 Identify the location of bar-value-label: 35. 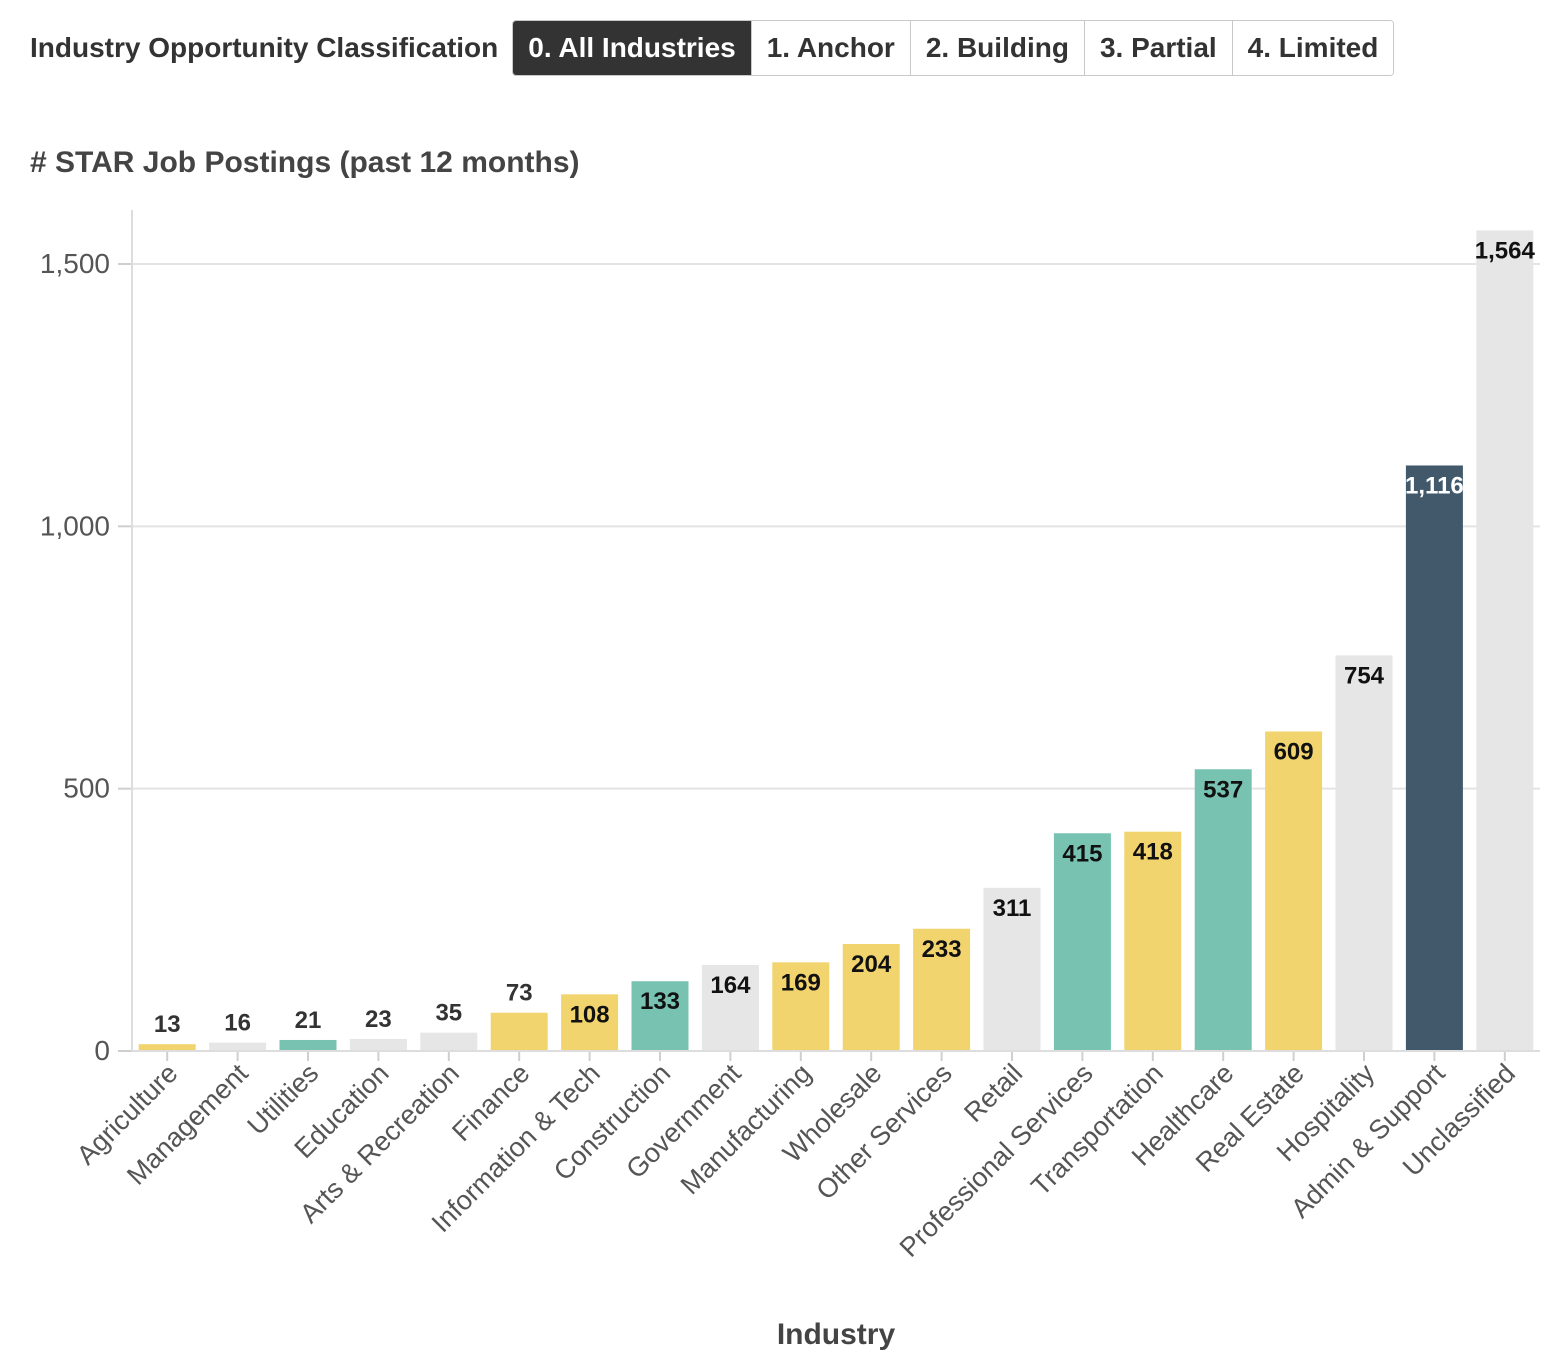
(448, 1013).